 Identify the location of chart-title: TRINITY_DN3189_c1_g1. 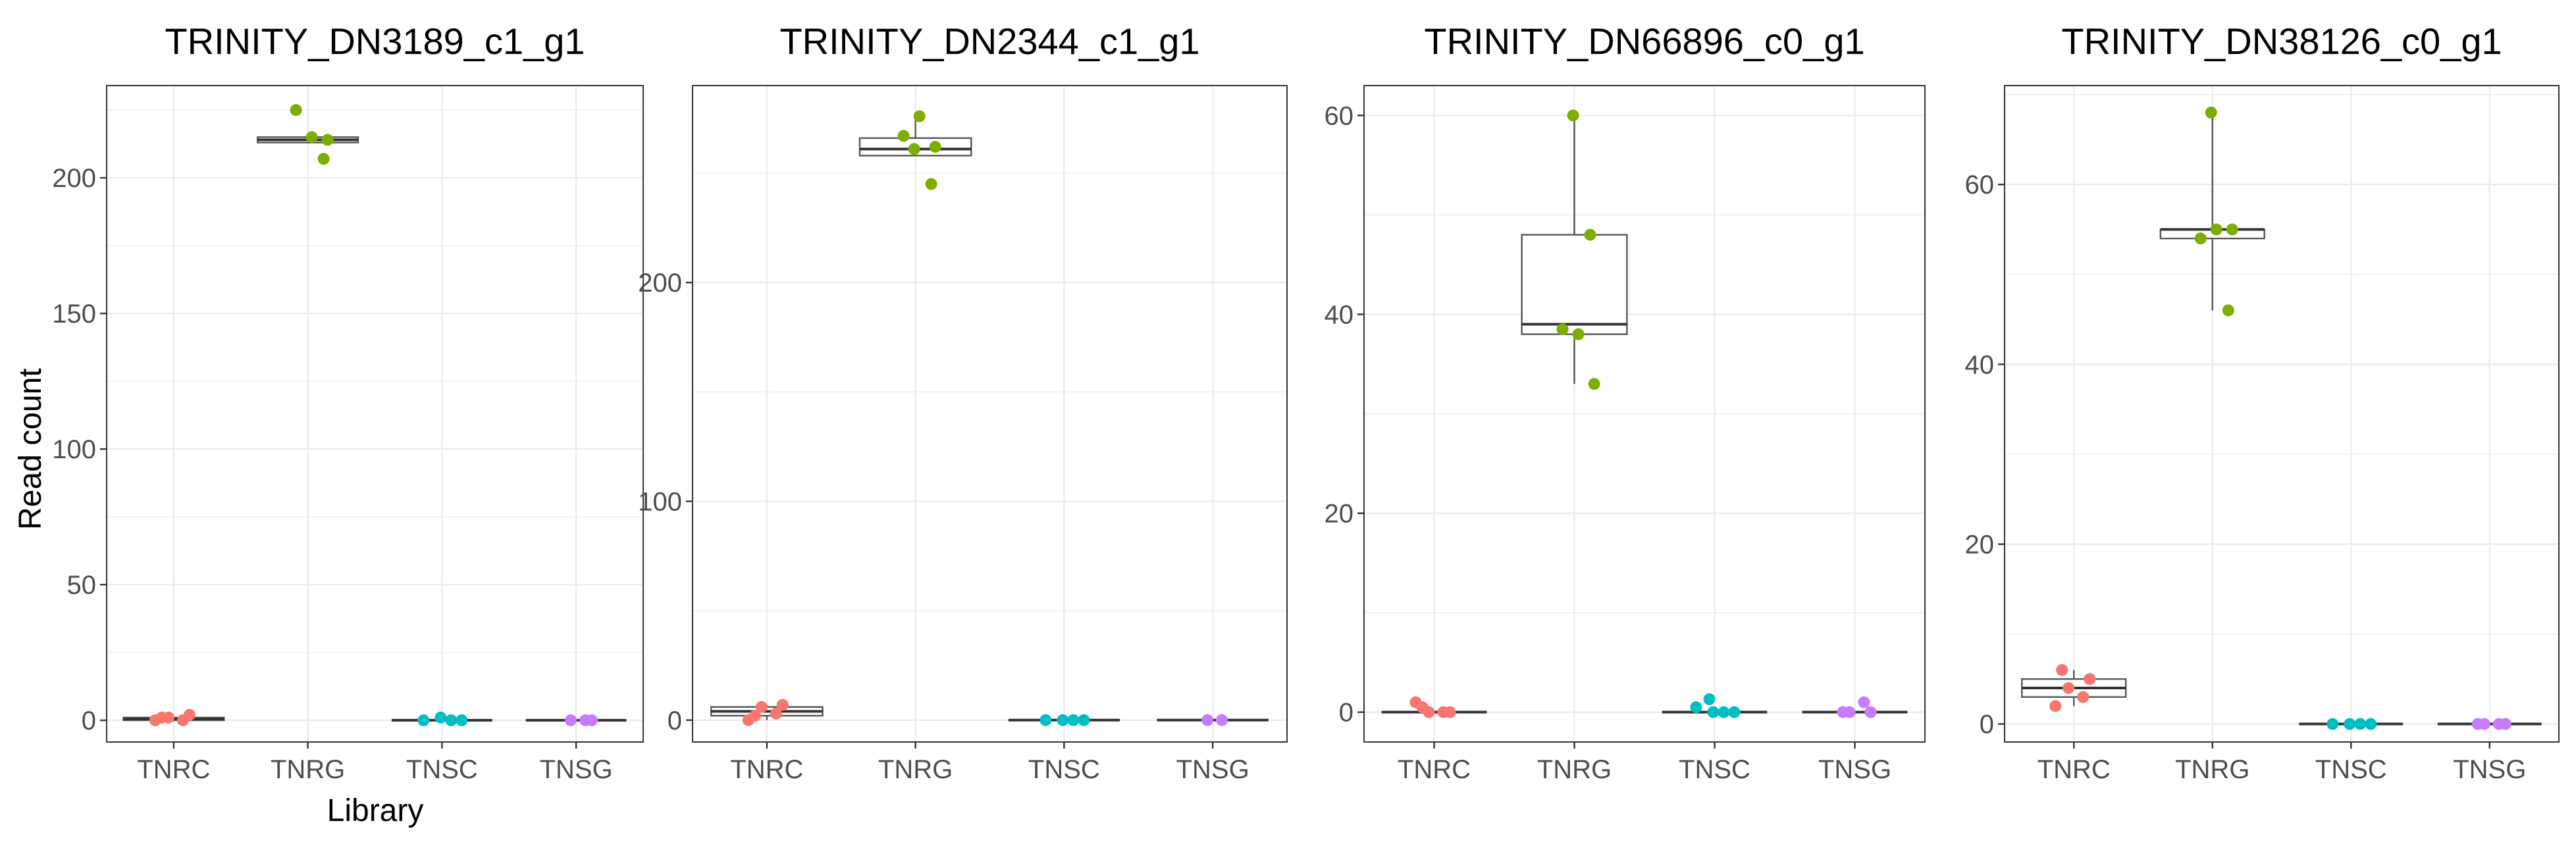
(375, 41).